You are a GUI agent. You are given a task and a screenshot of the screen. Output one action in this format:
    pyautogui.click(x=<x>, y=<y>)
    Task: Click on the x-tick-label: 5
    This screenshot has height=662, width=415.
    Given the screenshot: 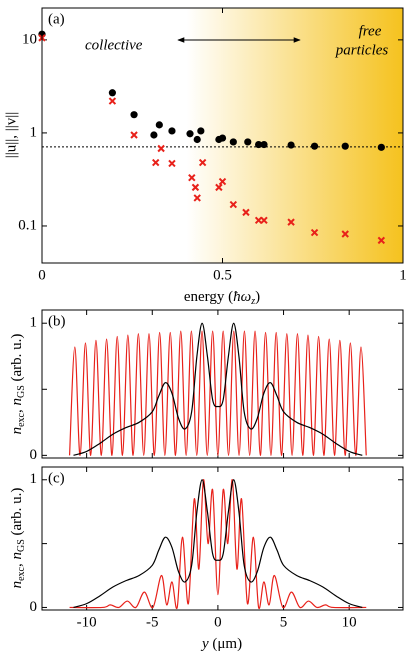 What is the action you would take?
    pyautogui.click(x=284, y=622)
    